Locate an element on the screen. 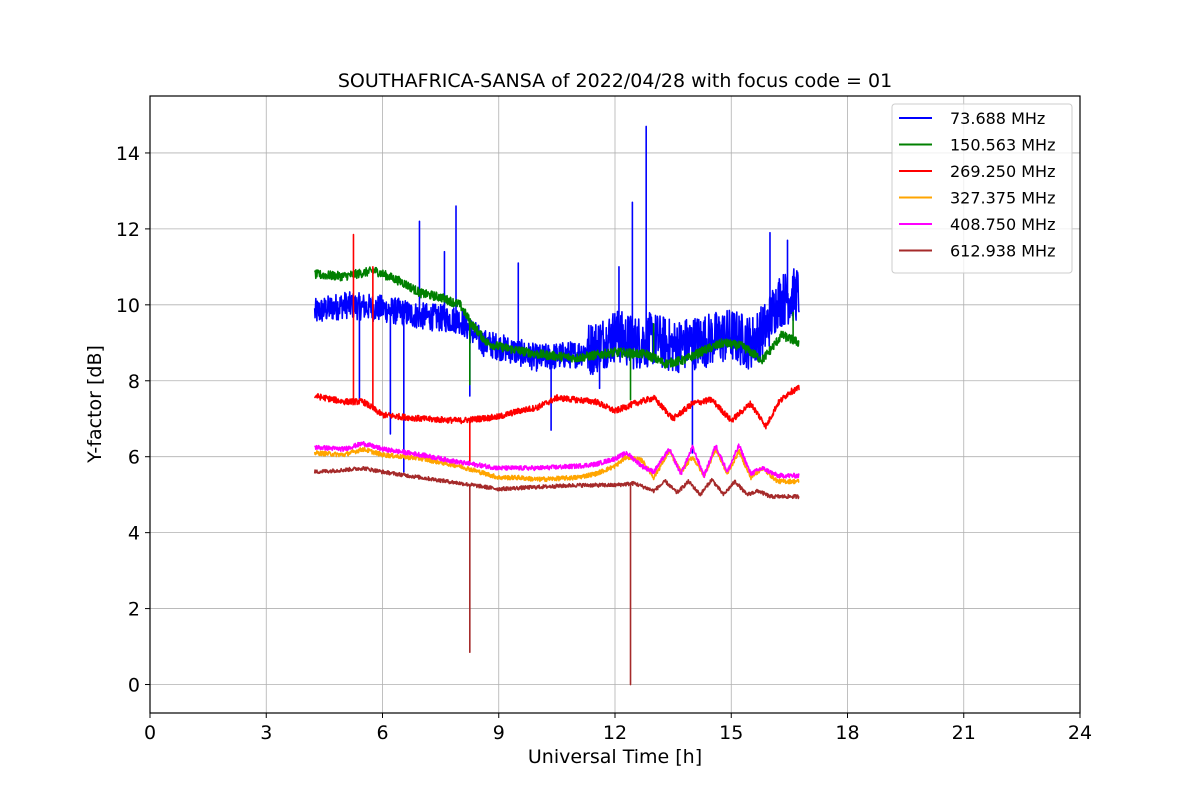 The image size is (1200, 800). x-axis-label: Universal Time [h] is located at coordinates (615, 757).